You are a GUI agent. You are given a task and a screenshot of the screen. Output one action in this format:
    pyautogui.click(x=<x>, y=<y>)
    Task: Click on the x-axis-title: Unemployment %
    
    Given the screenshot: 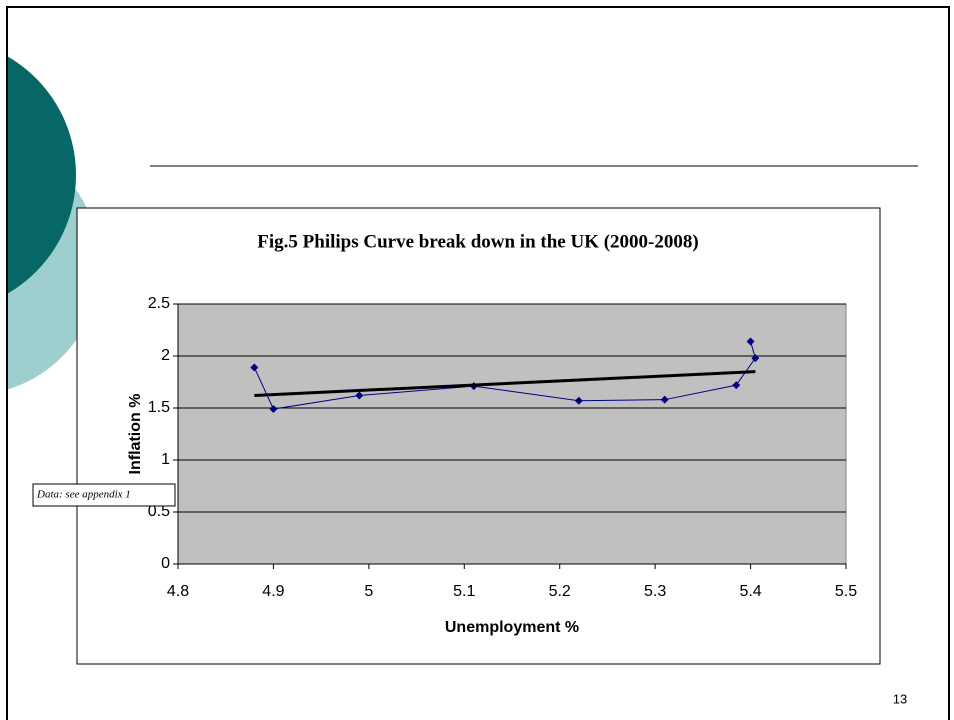 What is the action you would take?
    pyautogui.click(x=512, y=627)
    